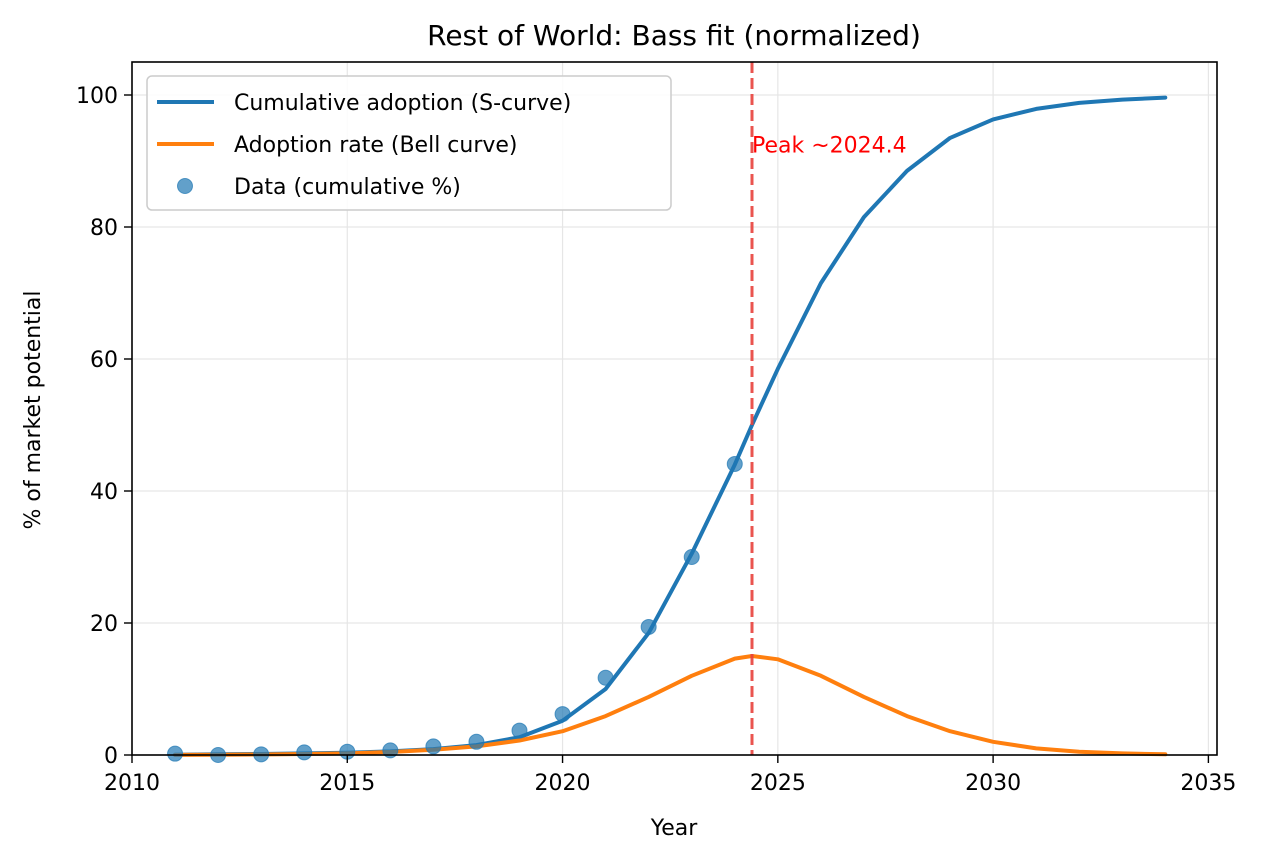 This screenshot has width=1265, height=866. What do you see at coordinates (674, 828) in the screenshot?
I see `x-axis-label: Year` at bounding box center [674, 828].